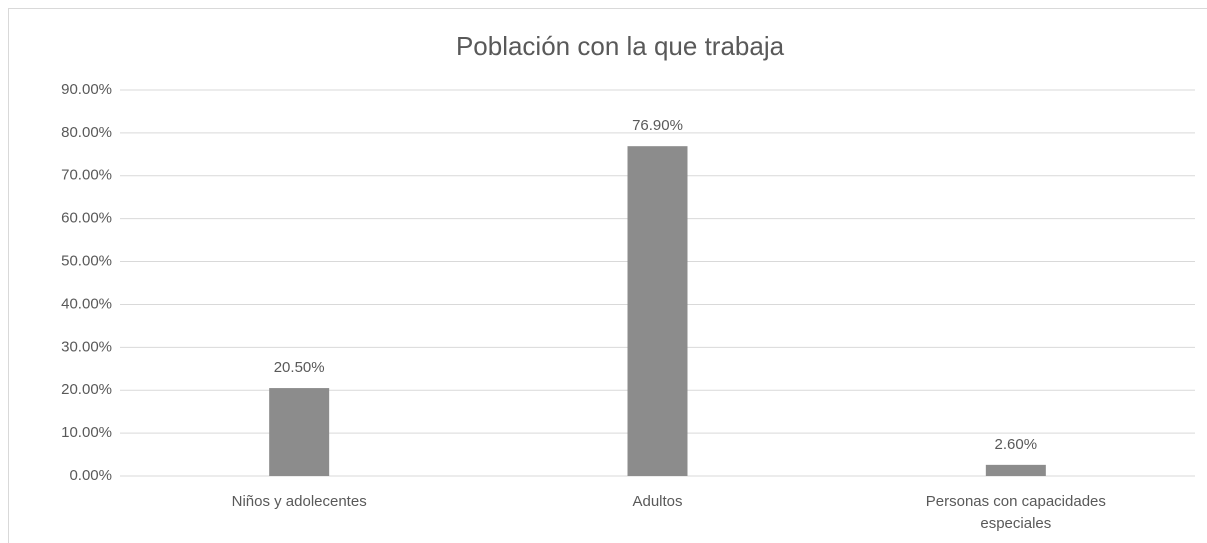 The height and width of the screenshot is (543, 1207). What do you see at coordinates (657, 501) in the screenshot?
I see `x-tick-label: Adultos` at bounding box center [657, 501].